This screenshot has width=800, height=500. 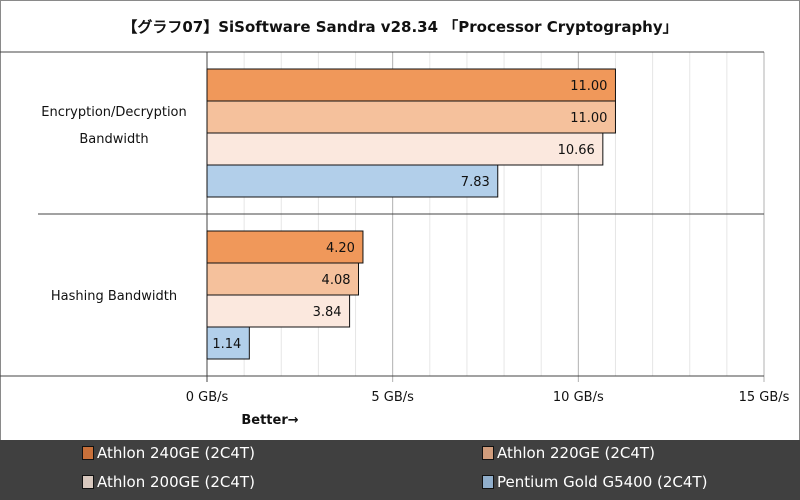 What do you see at coordinates (340, 248) in the screenshot?
I see `data-label: 4.20` at bounding box center [340, 248].